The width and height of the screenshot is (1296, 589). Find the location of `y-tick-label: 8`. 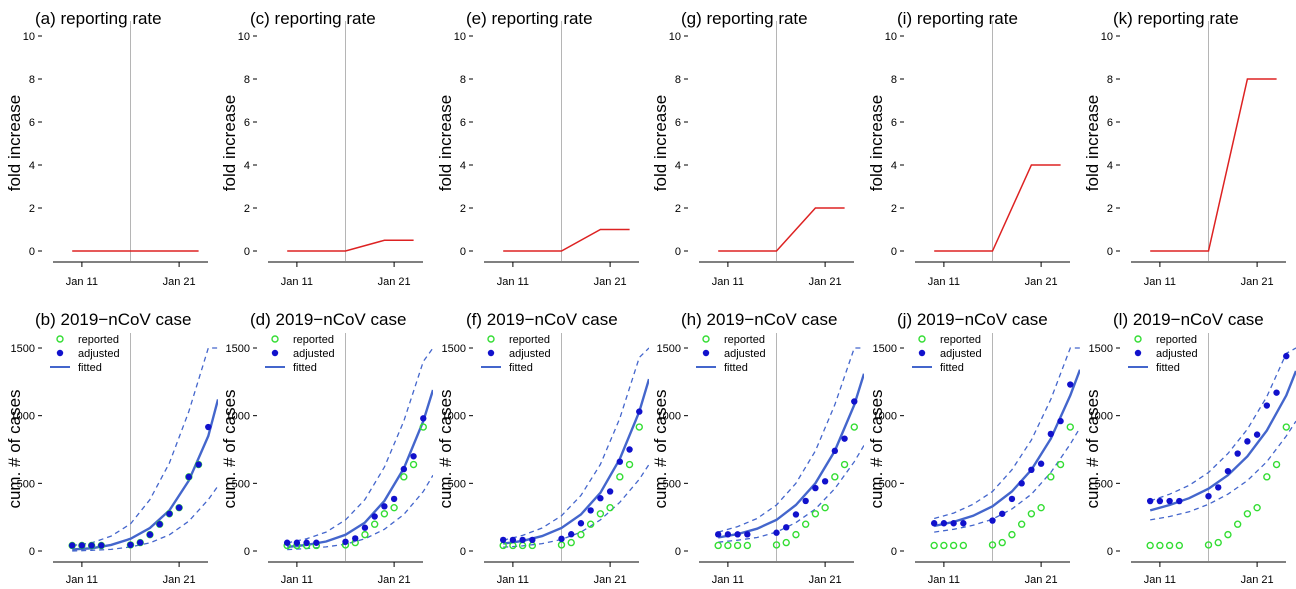

y-tick-label: 8 is located at coordinates (463, 80).